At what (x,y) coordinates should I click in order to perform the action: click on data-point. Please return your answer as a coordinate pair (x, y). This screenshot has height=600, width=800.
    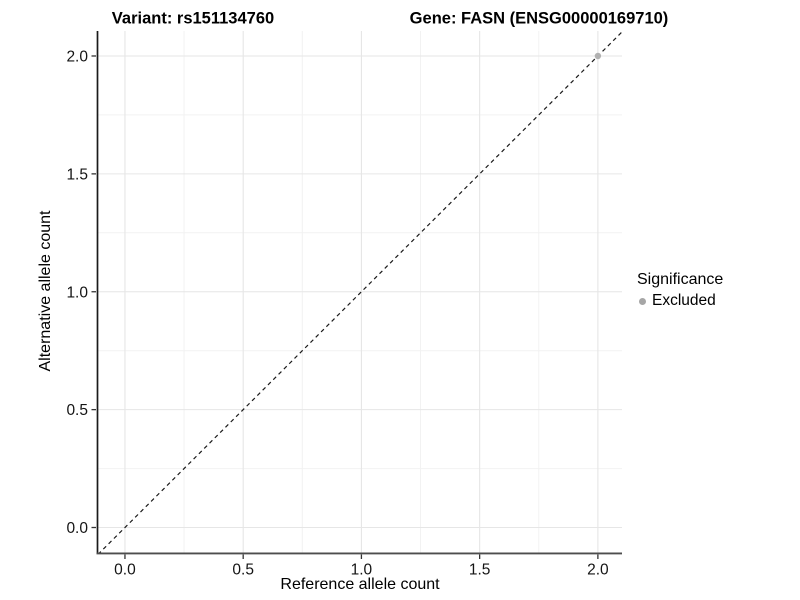
    Looking at the image, I should click on (598, 56).